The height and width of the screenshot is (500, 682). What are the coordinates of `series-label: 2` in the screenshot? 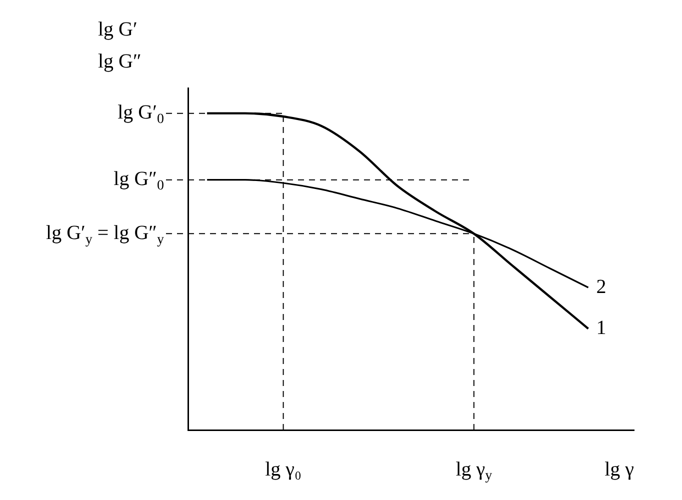 It's located at (601, 287).